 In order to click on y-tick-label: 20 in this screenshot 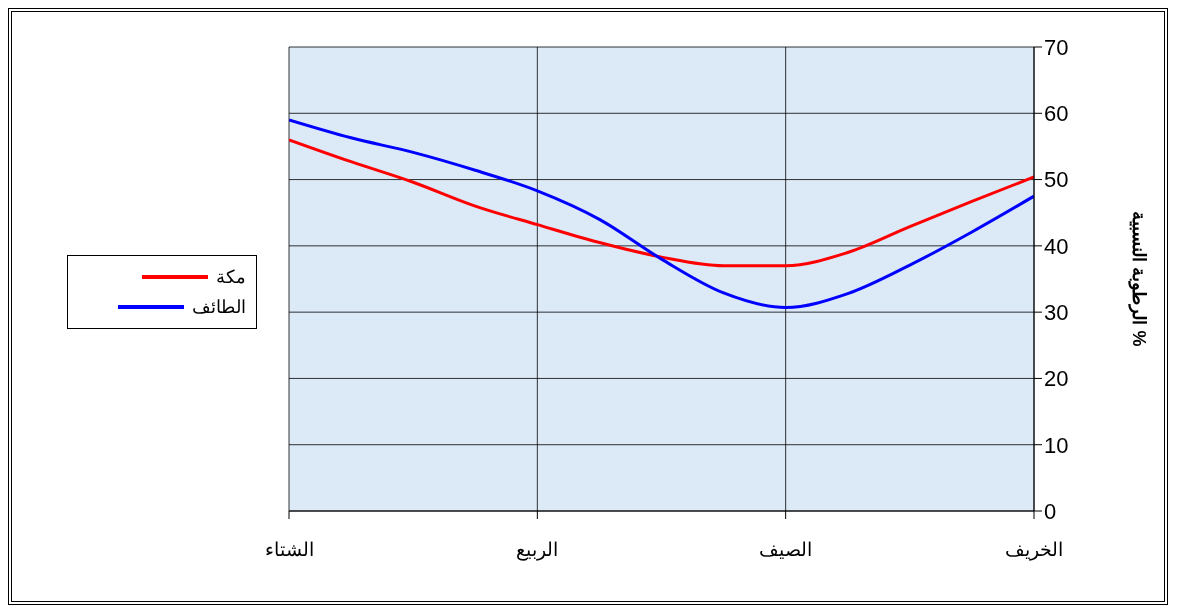, I will do `click(1056, 379)`.